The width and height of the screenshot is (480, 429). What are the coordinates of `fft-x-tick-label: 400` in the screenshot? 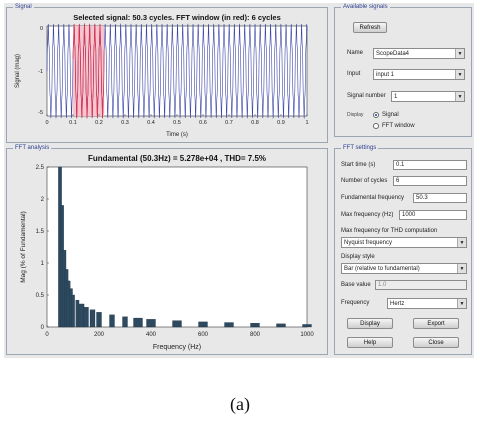 It's located at (151, 335).